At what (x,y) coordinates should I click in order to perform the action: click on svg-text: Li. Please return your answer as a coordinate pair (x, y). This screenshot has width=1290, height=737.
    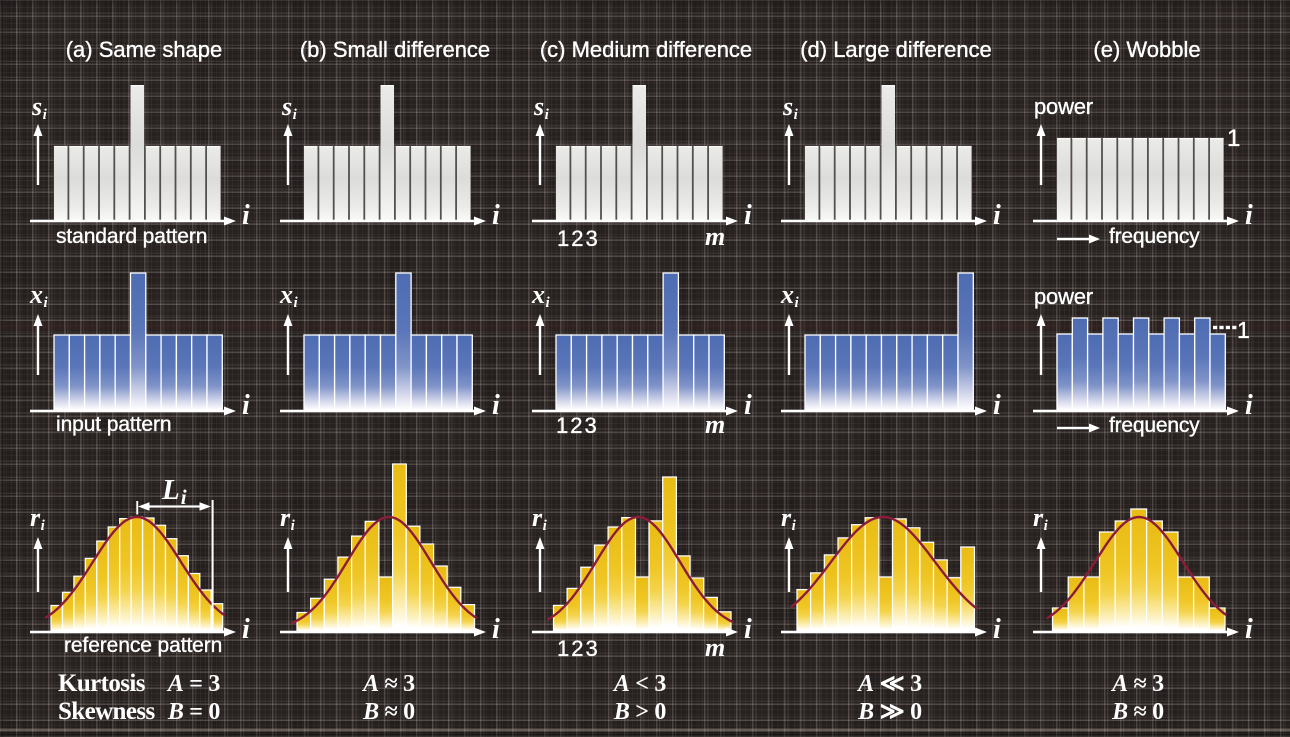
    Looking at the image, I should click on (174, 491).